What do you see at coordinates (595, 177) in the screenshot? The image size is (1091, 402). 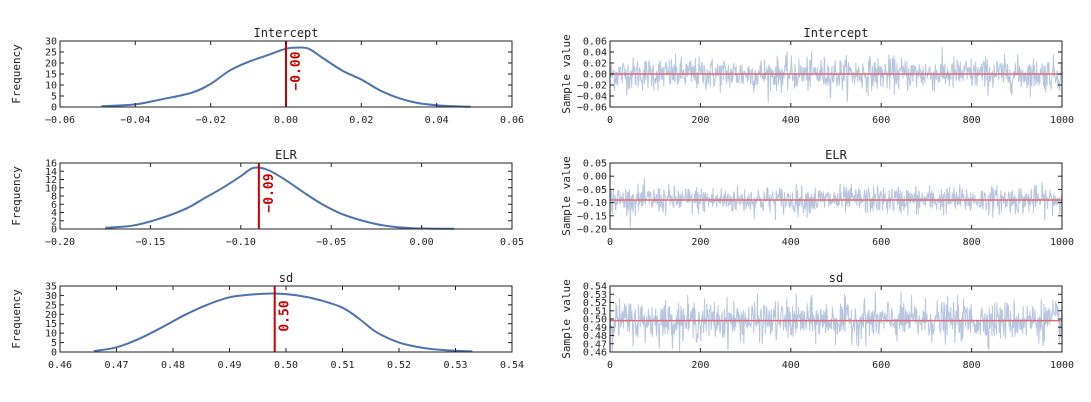 I see `elr-trace-ytick-label: 0.00` at bounding box center [595, 177].